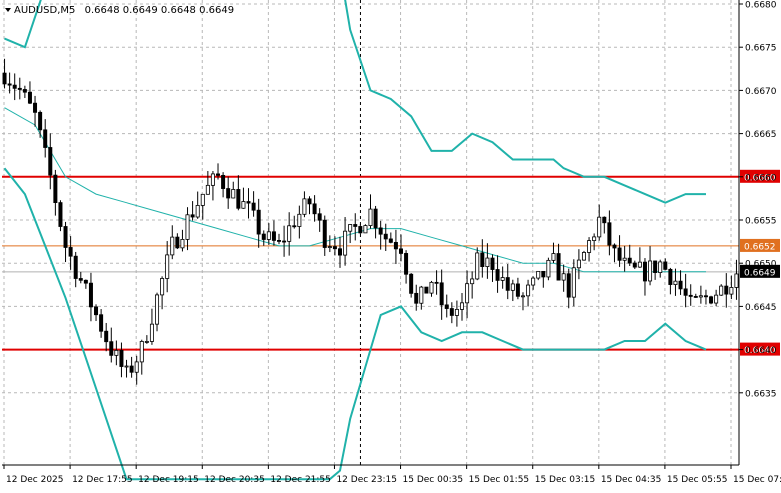 Image resolution: width=781 pixels, height=493 pixels. I want to click on level-price-label: 0.6660, so click(760, 178).